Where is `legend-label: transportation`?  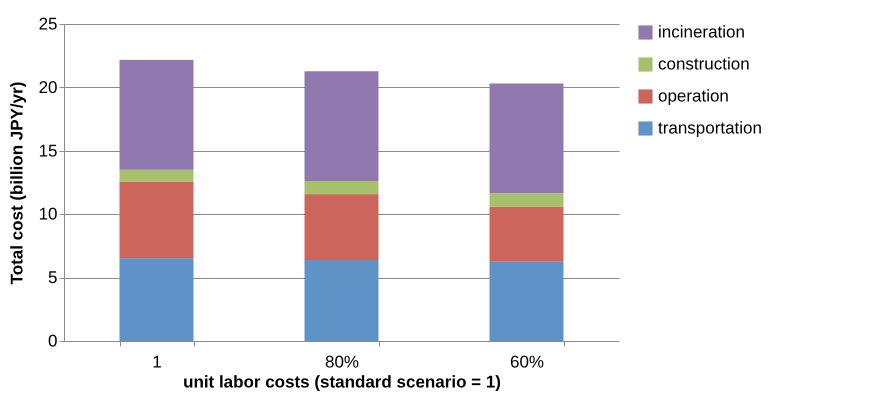
legend-label: transportation is located at coordinates (710, 128).